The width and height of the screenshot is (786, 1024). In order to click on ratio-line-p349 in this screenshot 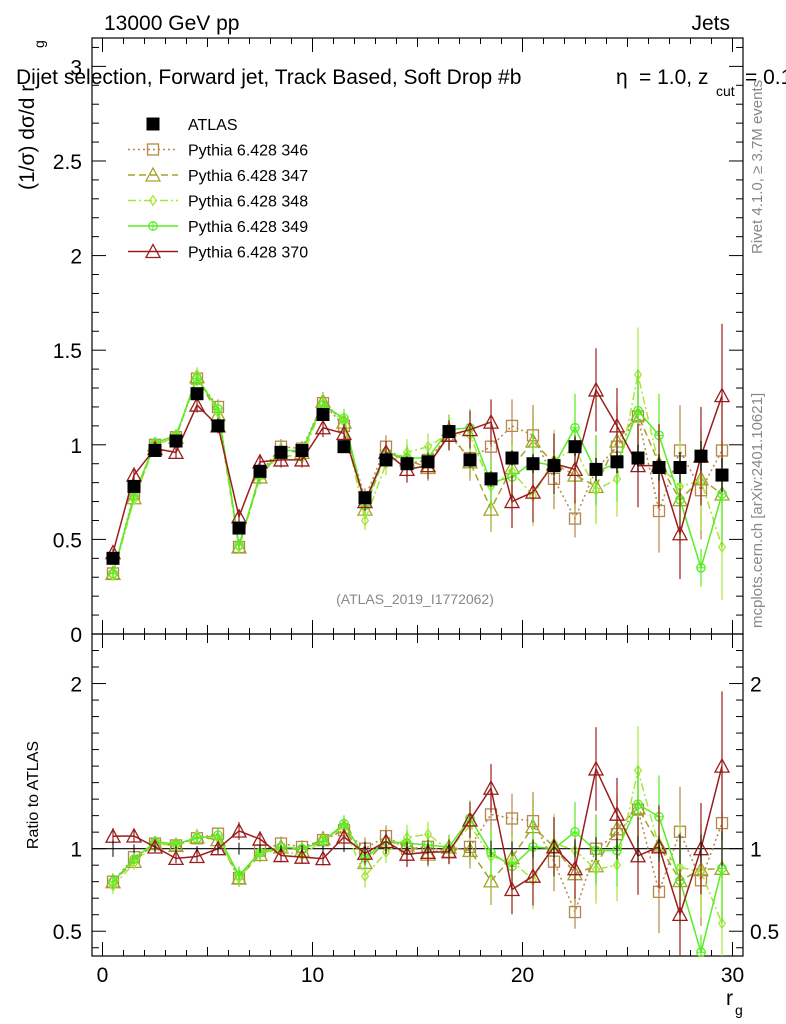, I will do `click(417, 879)`.